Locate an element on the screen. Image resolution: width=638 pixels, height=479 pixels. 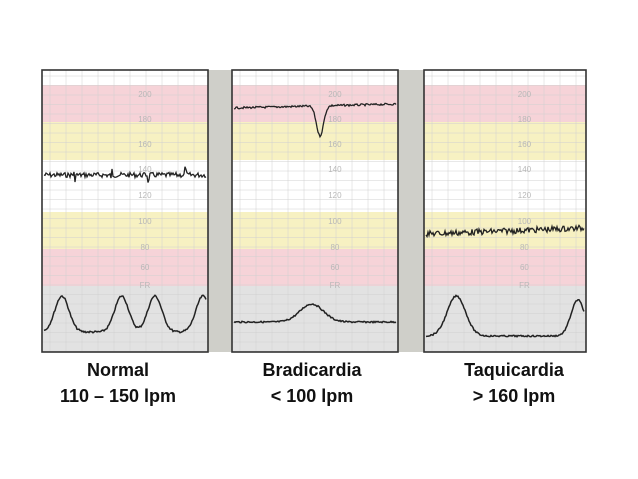
caption-bradicardia-range: < 100 lpm is located at coordinates (312, 396).